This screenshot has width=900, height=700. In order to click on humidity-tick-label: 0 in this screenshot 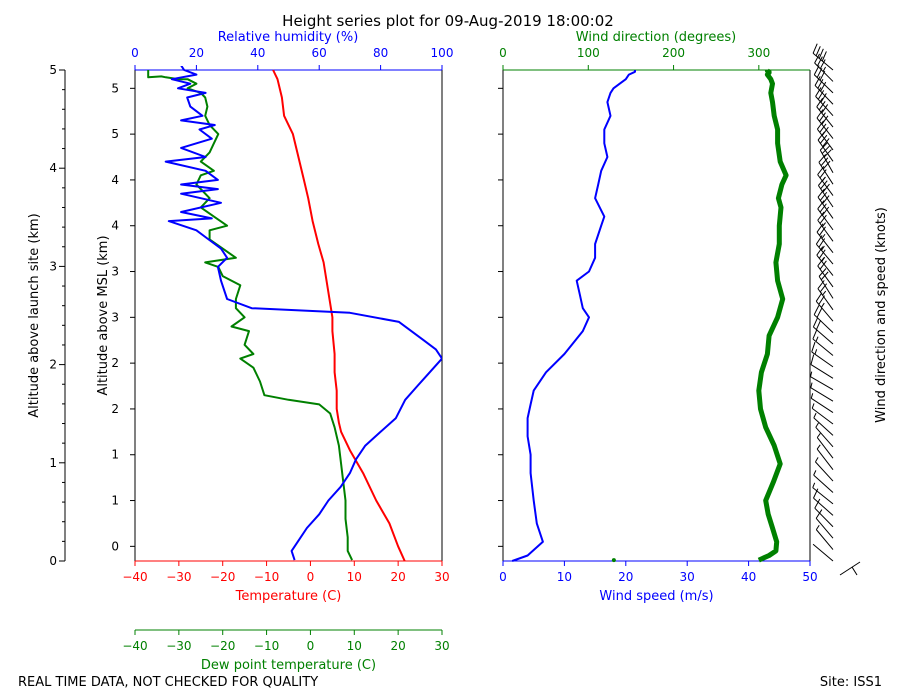, I will do `click(135, 53)`.